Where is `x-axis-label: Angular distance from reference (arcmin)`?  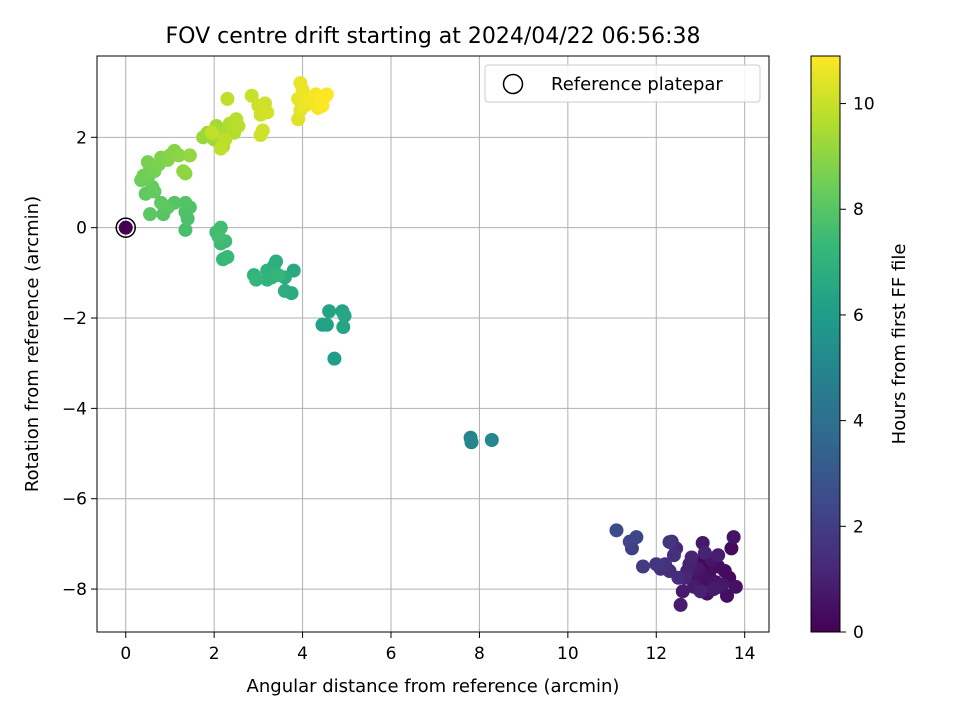 x-axis-label: Angular distance from reference (arcmin) is located at coordinates (433, 686).